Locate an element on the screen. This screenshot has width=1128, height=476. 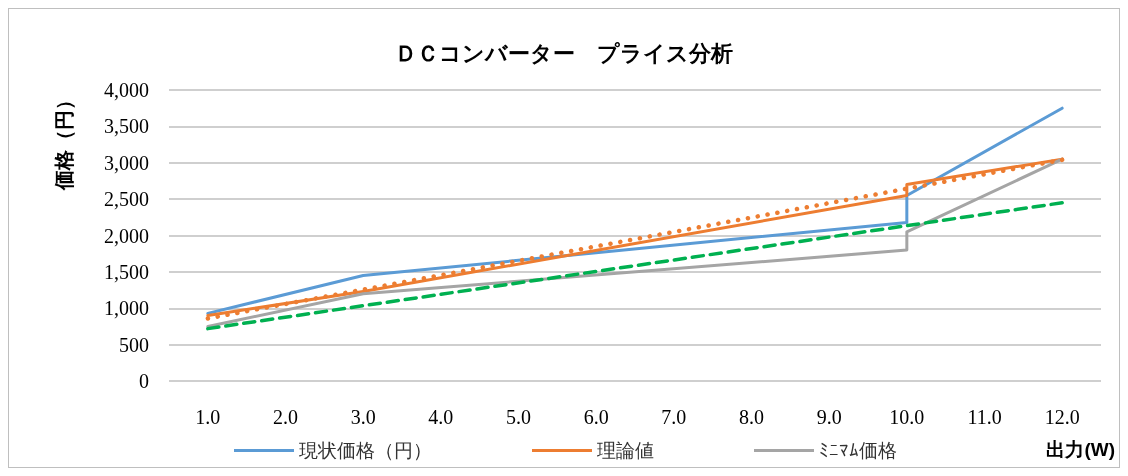
y-tick-label: 3,500 is located at coordinates (126, 126).